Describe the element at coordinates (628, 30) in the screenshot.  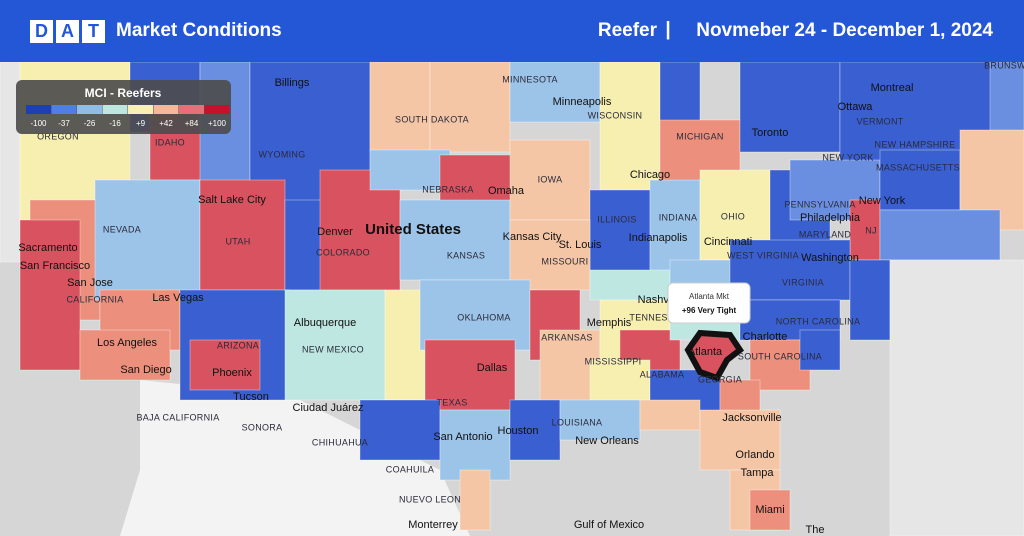
I see `segment: Reefer` at that location.